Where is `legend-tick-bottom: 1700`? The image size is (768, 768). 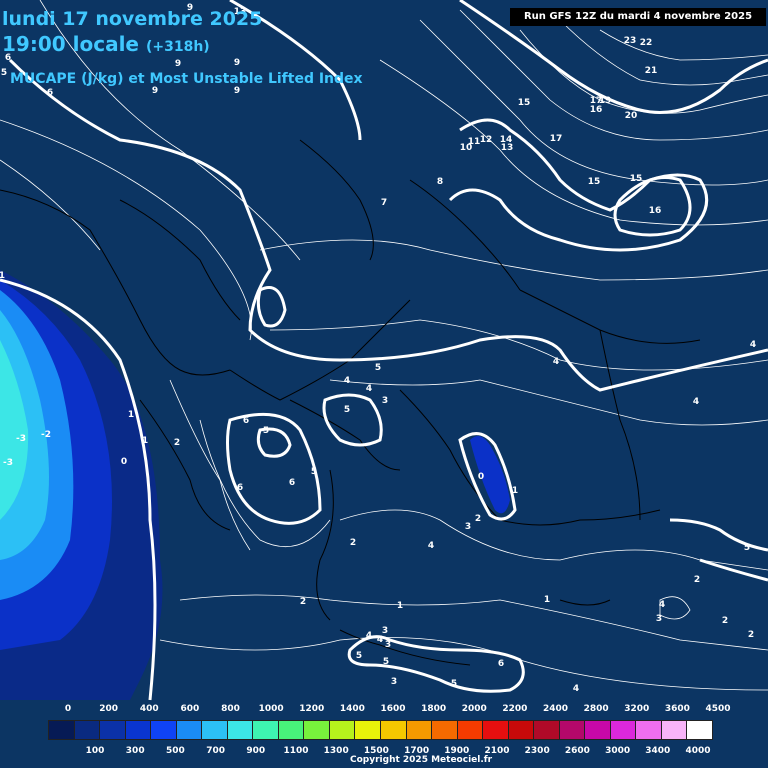 legend-tick-bottom: 1700 is located at coordinates (417, 751).